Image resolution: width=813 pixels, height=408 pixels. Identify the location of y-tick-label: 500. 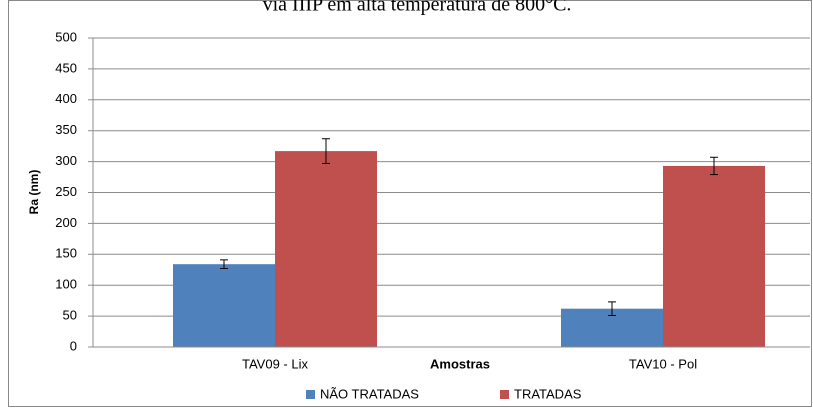
(66, 36).